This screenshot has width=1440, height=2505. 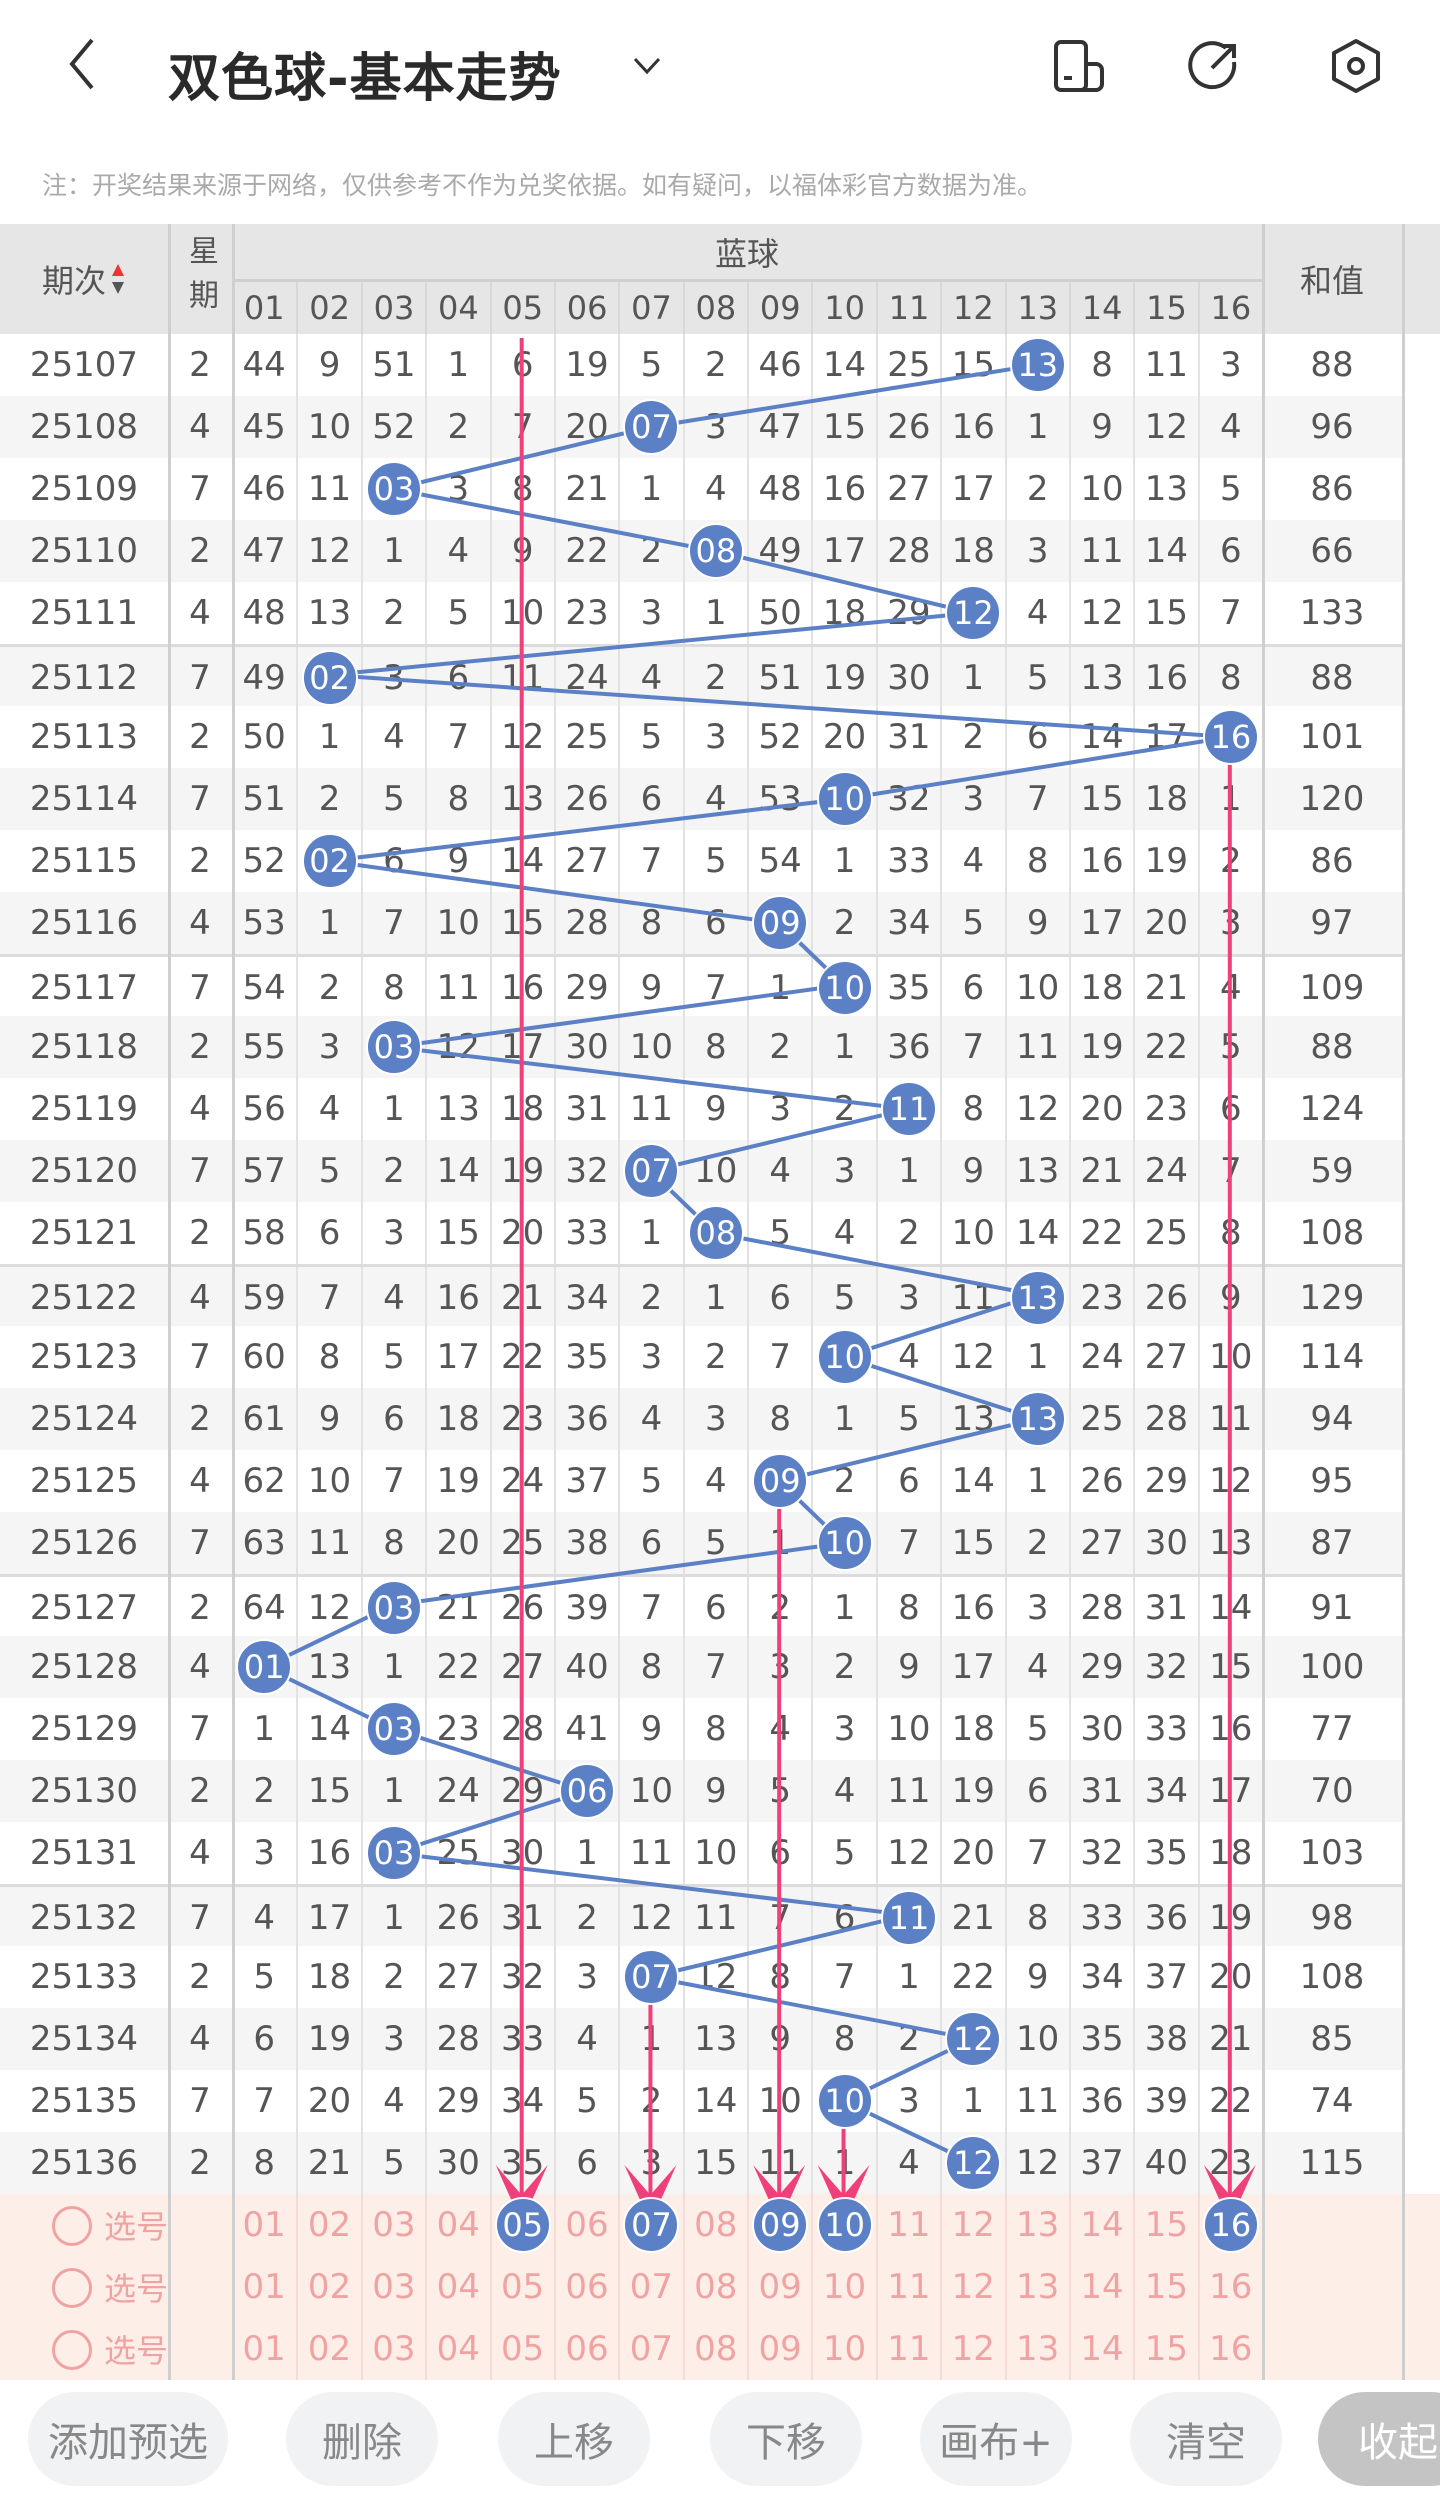 What do you see at coordinates (128, 2439) in the screenshot?
I see `add-preselect-button: 添加预选` at bounding box center [128, 2439].